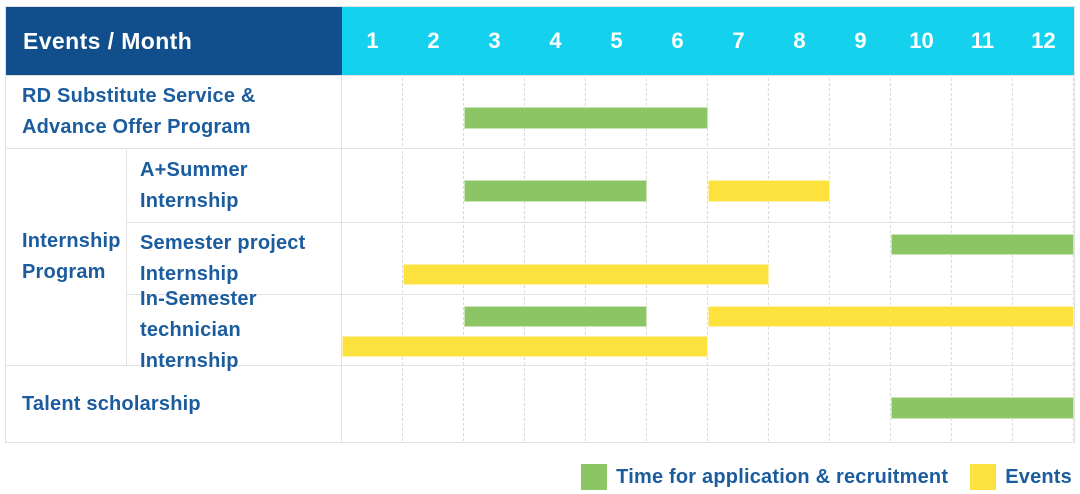  I want to click on month-header-row: 1 2 3 4 5 6 7 8 9 10 11 12, so click(708, 41).